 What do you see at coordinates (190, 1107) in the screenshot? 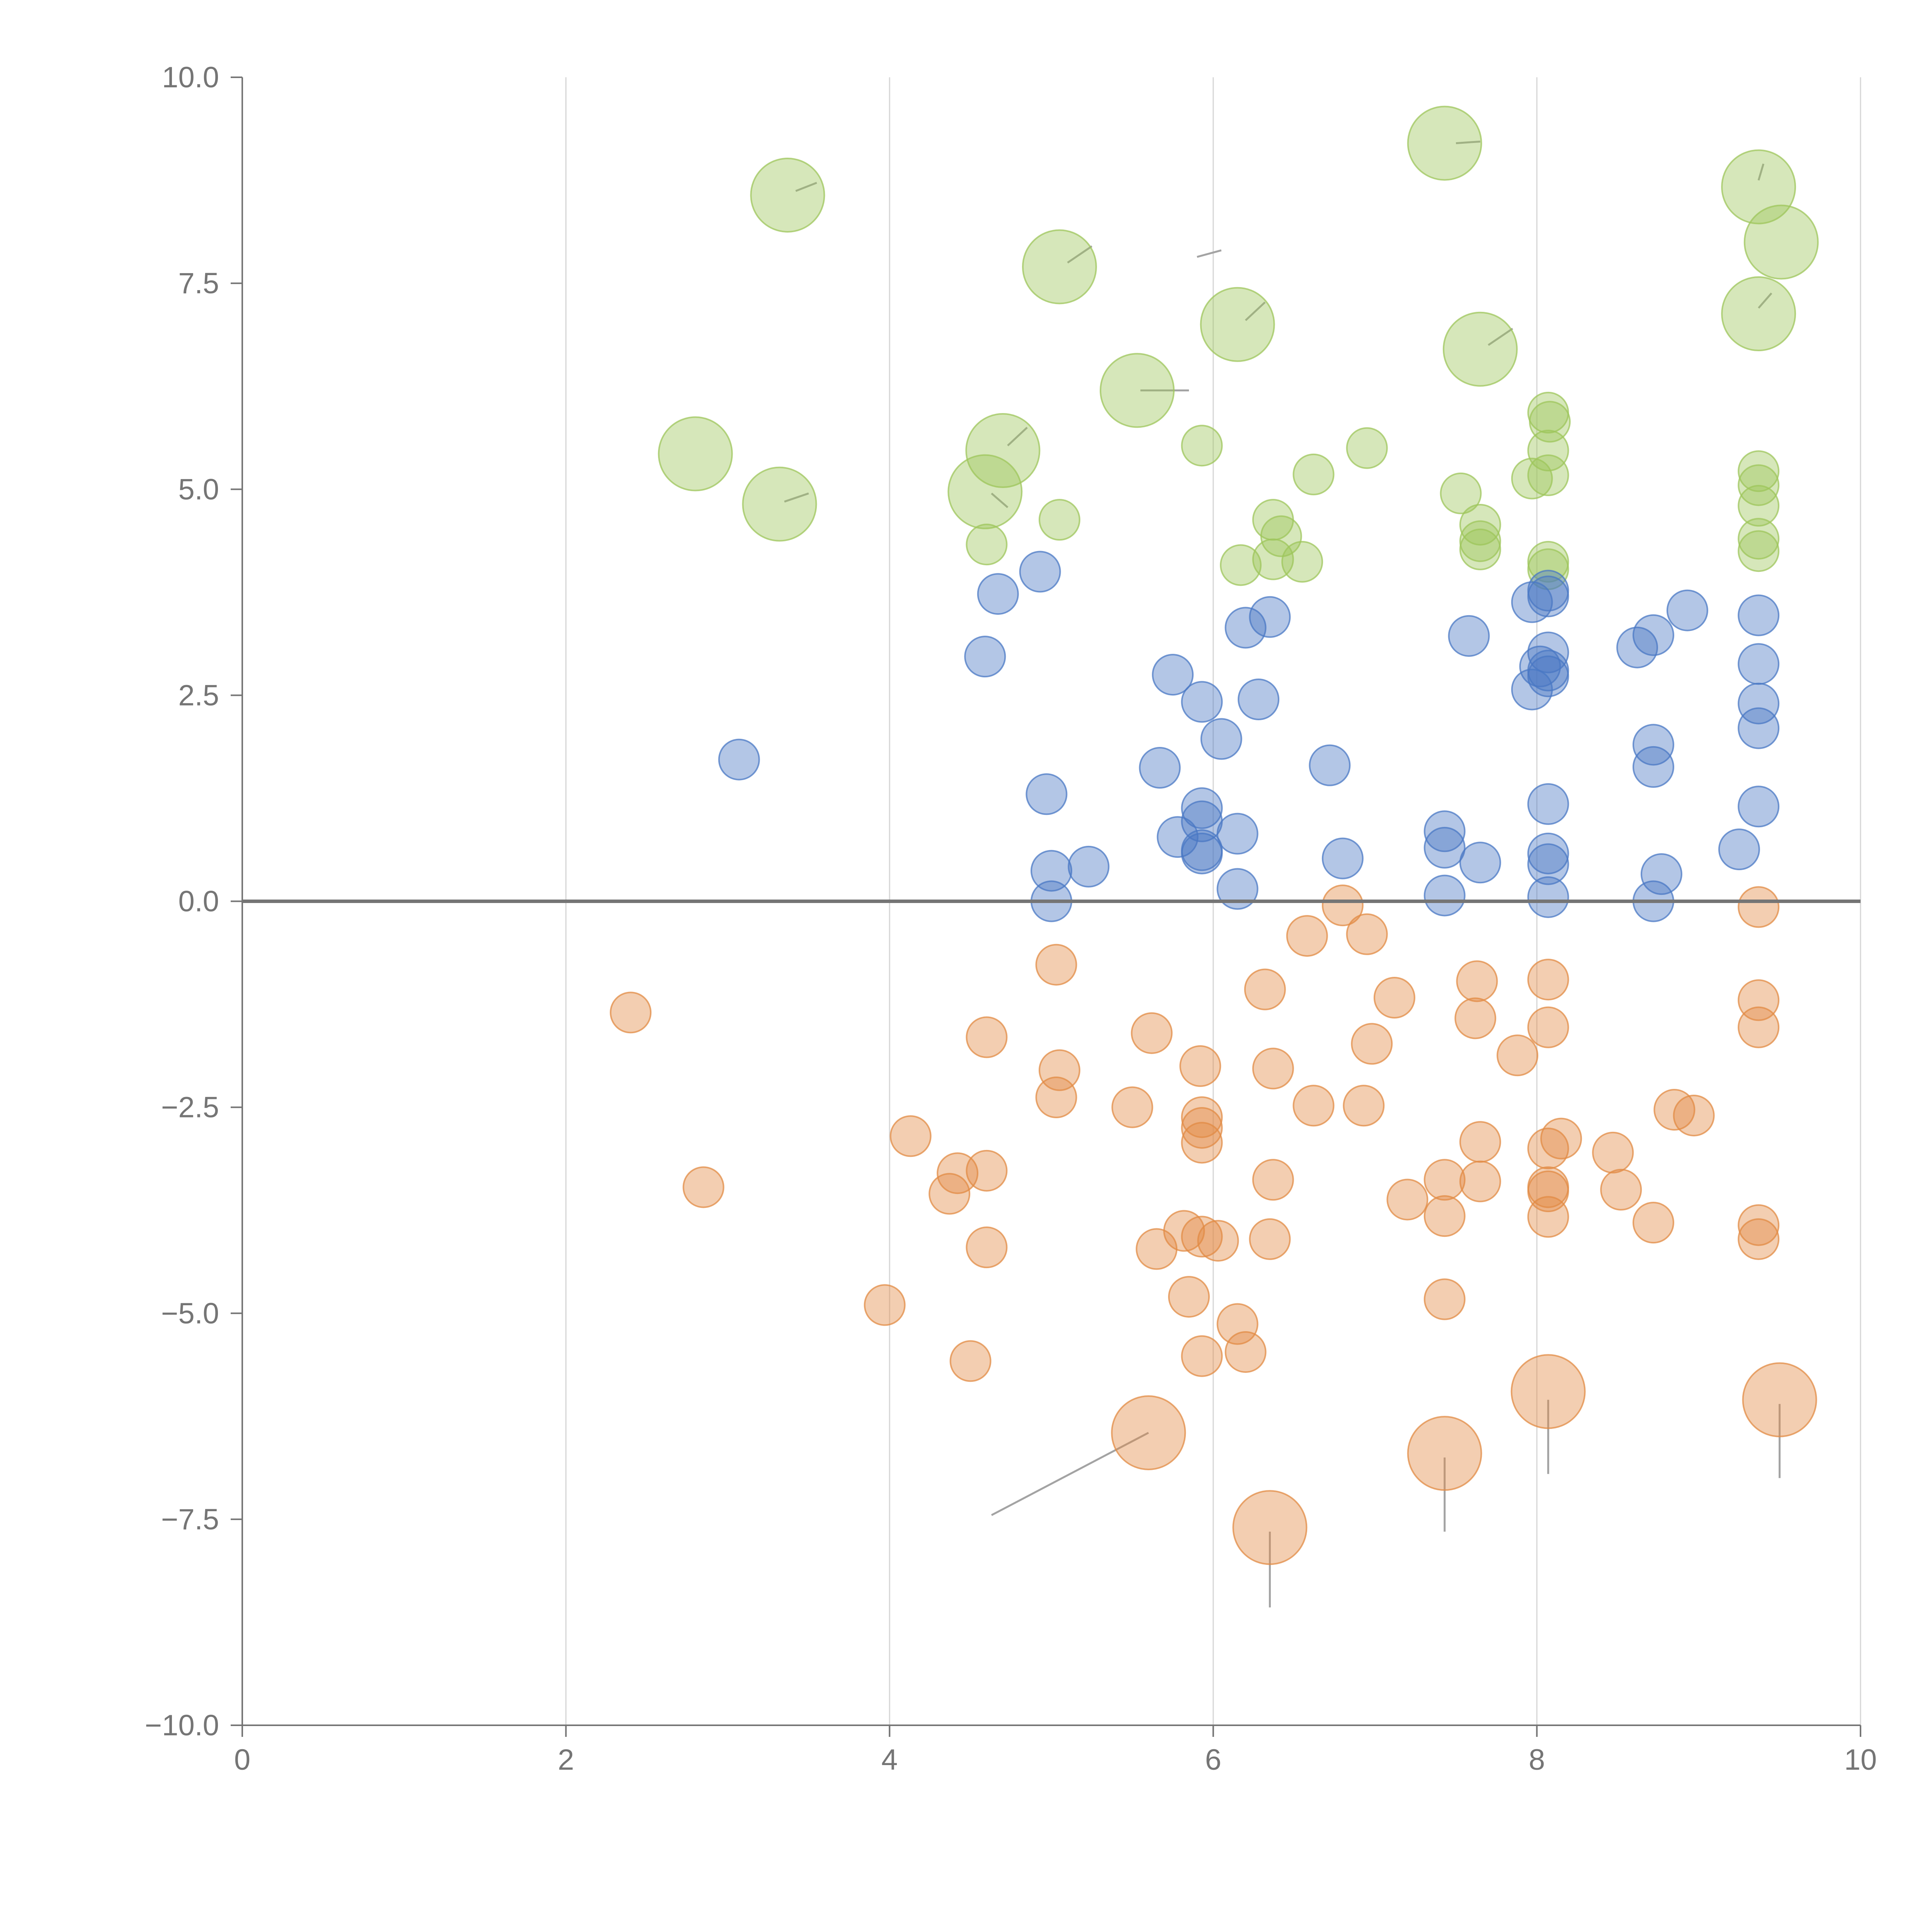
I see `y-tick-label: −2.5` at bounding box center [190, 1107].